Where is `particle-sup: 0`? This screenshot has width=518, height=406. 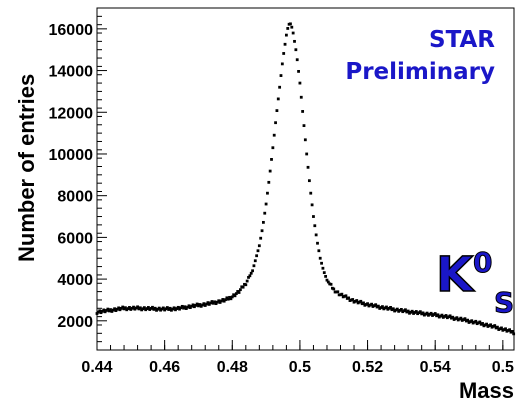
particle-sup: 0 is located at coordinates (482, 262).